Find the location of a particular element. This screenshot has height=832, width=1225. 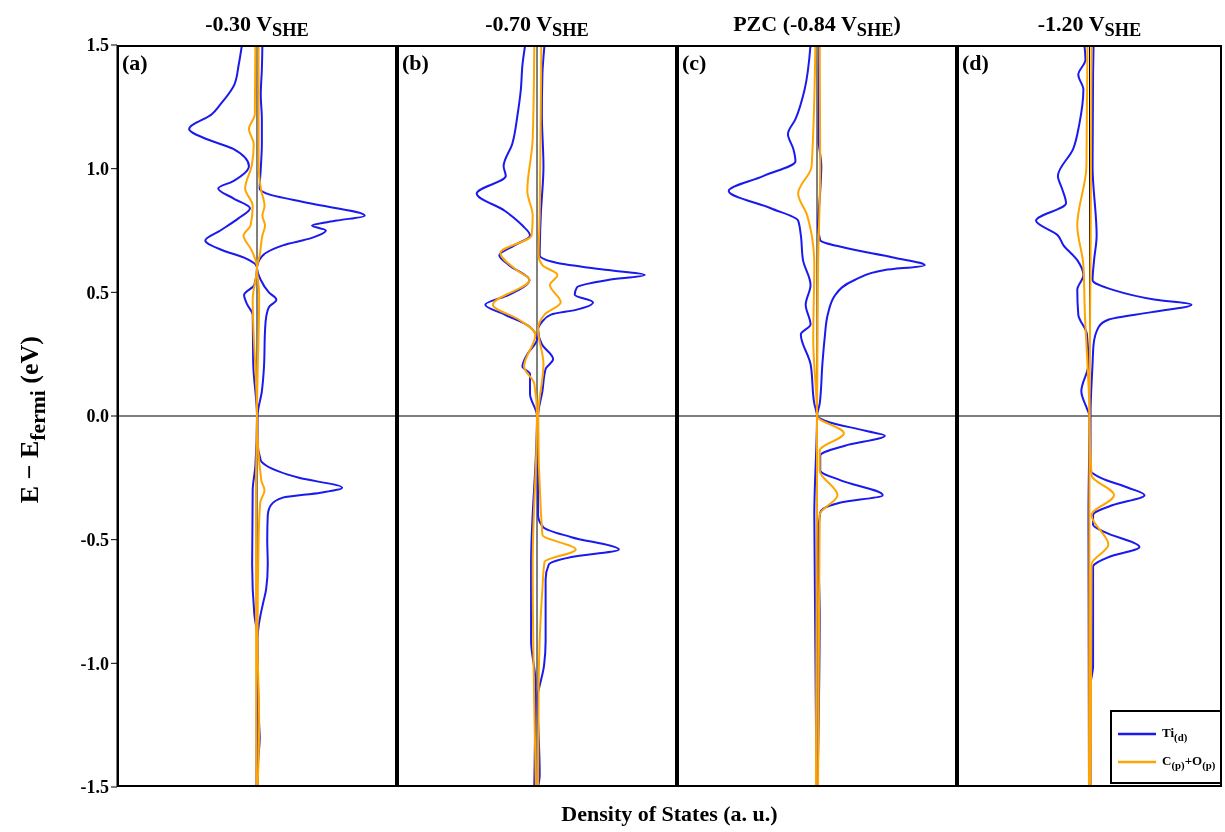

chart-title: -1.20 V$_{SHE}$ is located at coordinates (1089, 26).